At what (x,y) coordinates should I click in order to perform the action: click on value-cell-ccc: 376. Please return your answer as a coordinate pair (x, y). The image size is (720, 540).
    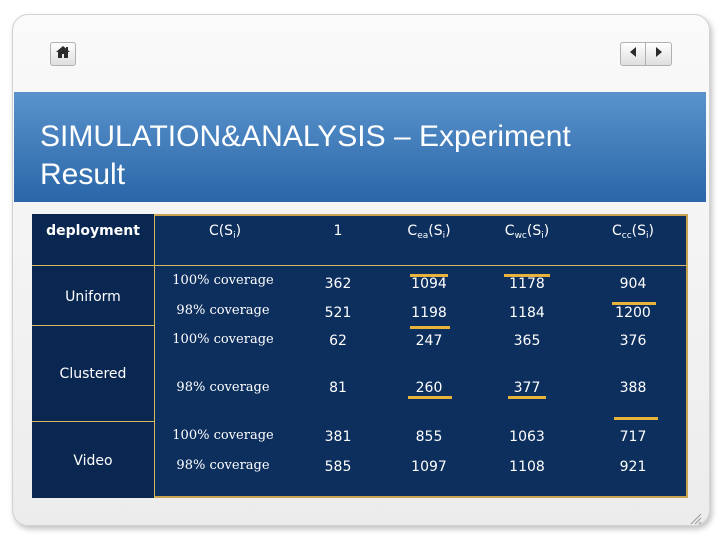
    Looking at the image, I should click on (633, 341).